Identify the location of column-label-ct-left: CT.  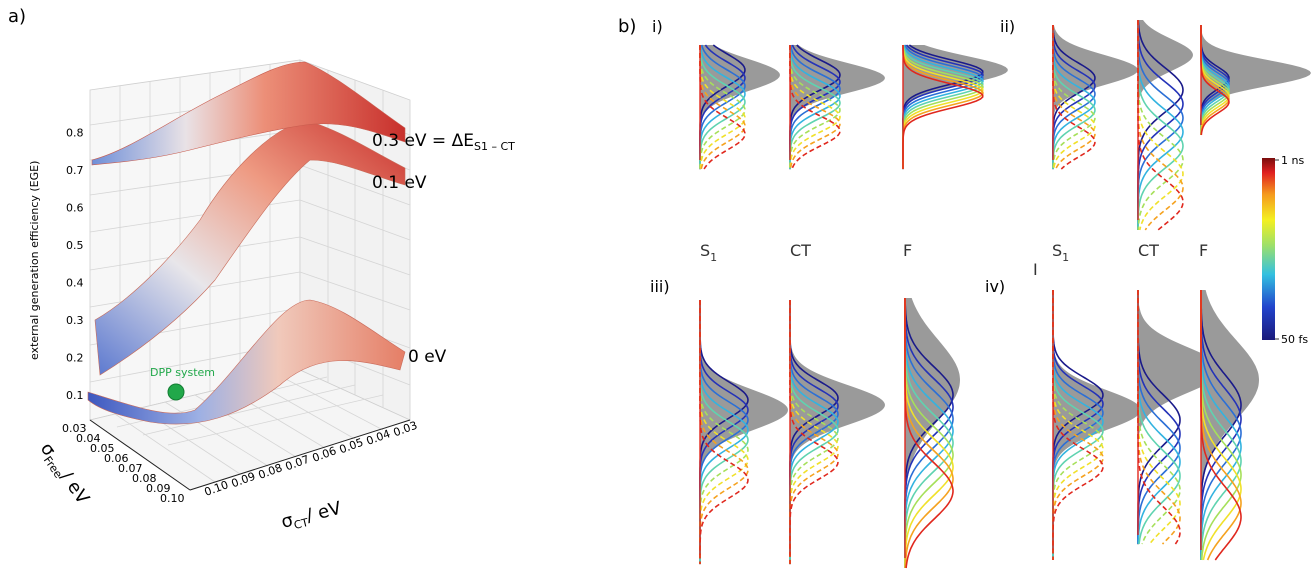
(800, 250).